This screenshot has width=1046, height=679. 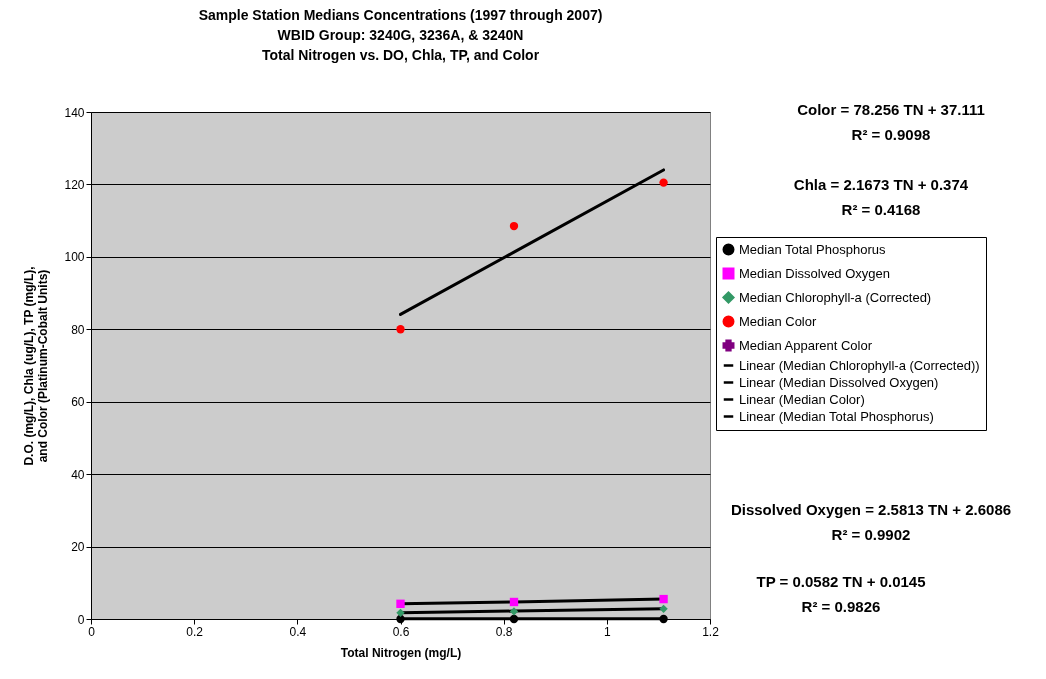 I want to click on legend-label: Median Color, so click(x=778, y=321).